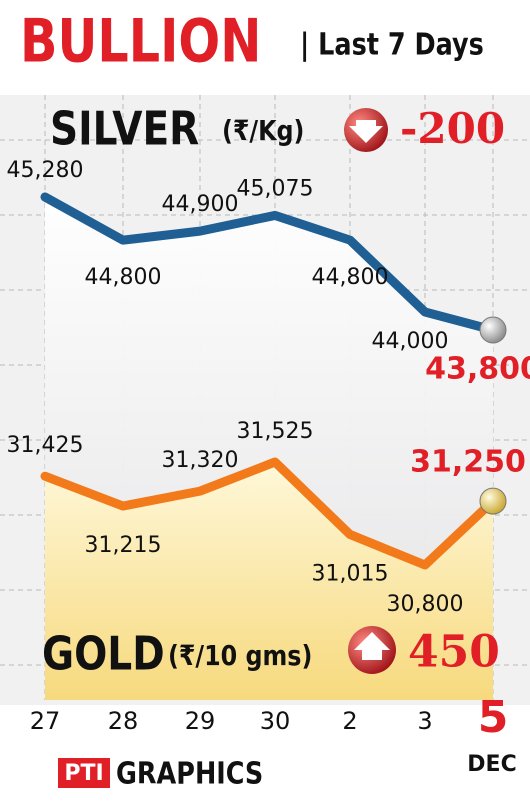 The width and height of the screenshot is (530, 802). I want to click on x-tick-label: 28, so click(123, 721).